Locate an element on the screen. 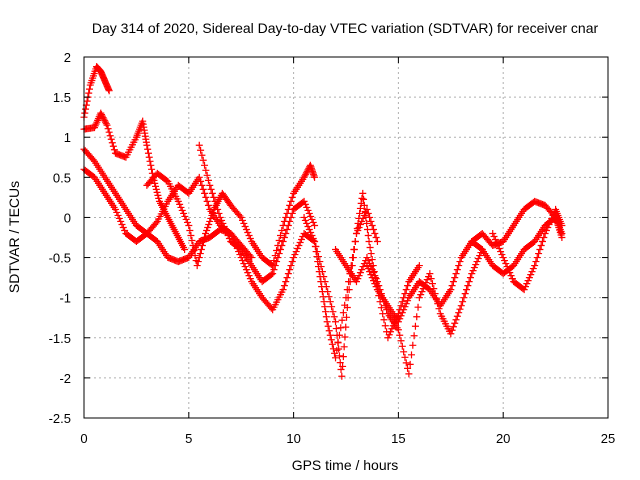 Image resolution: width=640 pixels, height=480 pixels. y-tick-label: 1.5 is located at coordinates (62, 97).